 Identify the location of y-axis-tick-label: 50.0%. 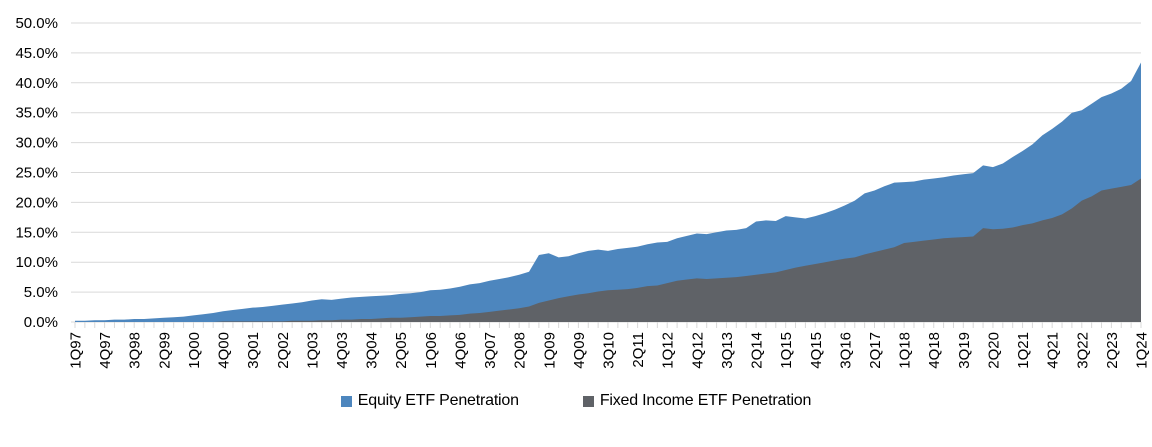
(36, 23).